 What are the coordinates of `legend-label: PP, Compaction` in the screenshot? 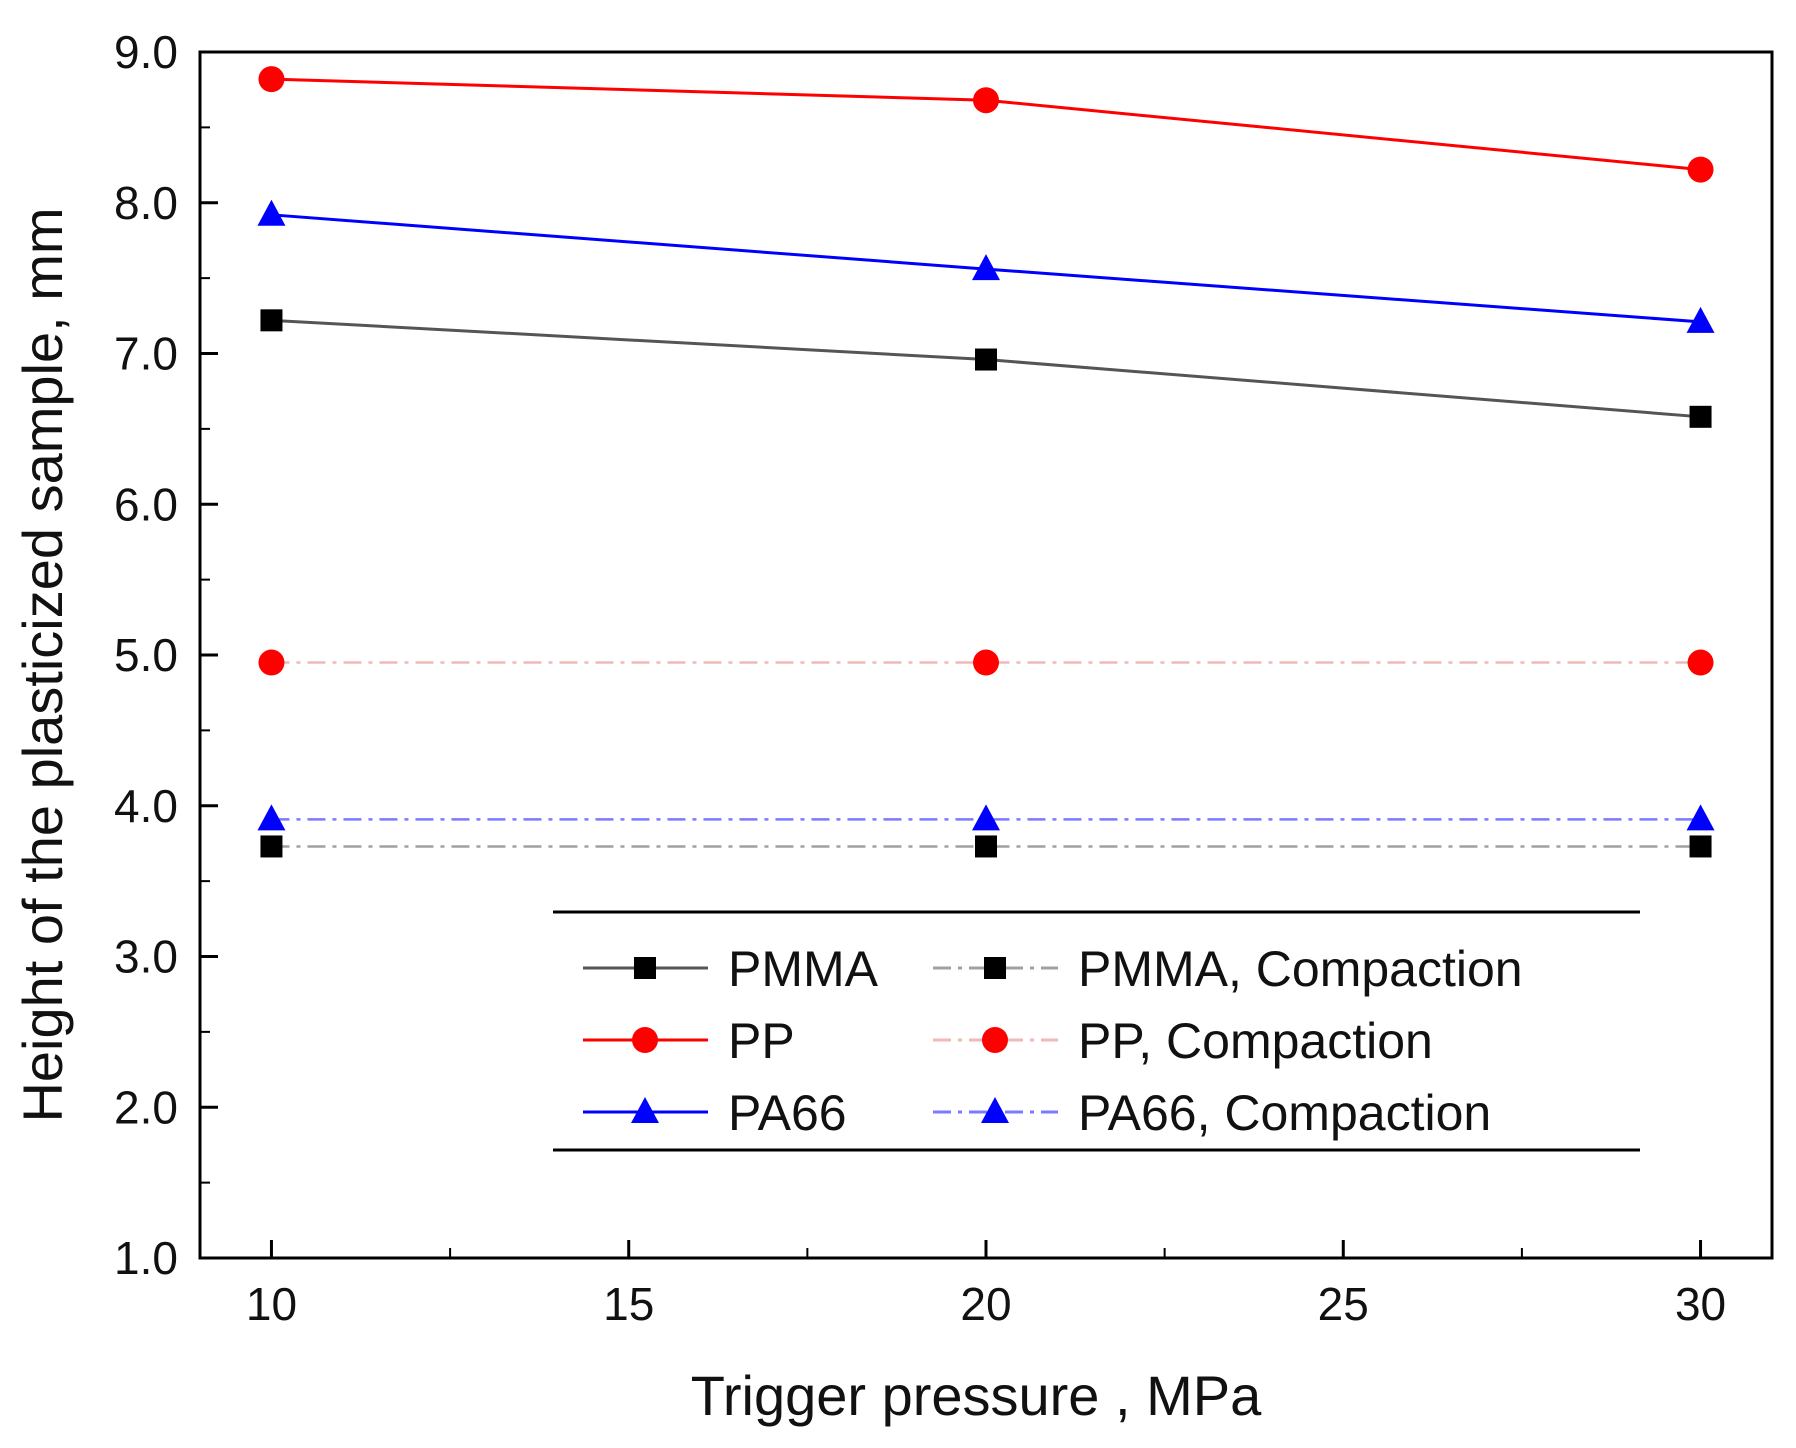 It's located at (1255, 1041).